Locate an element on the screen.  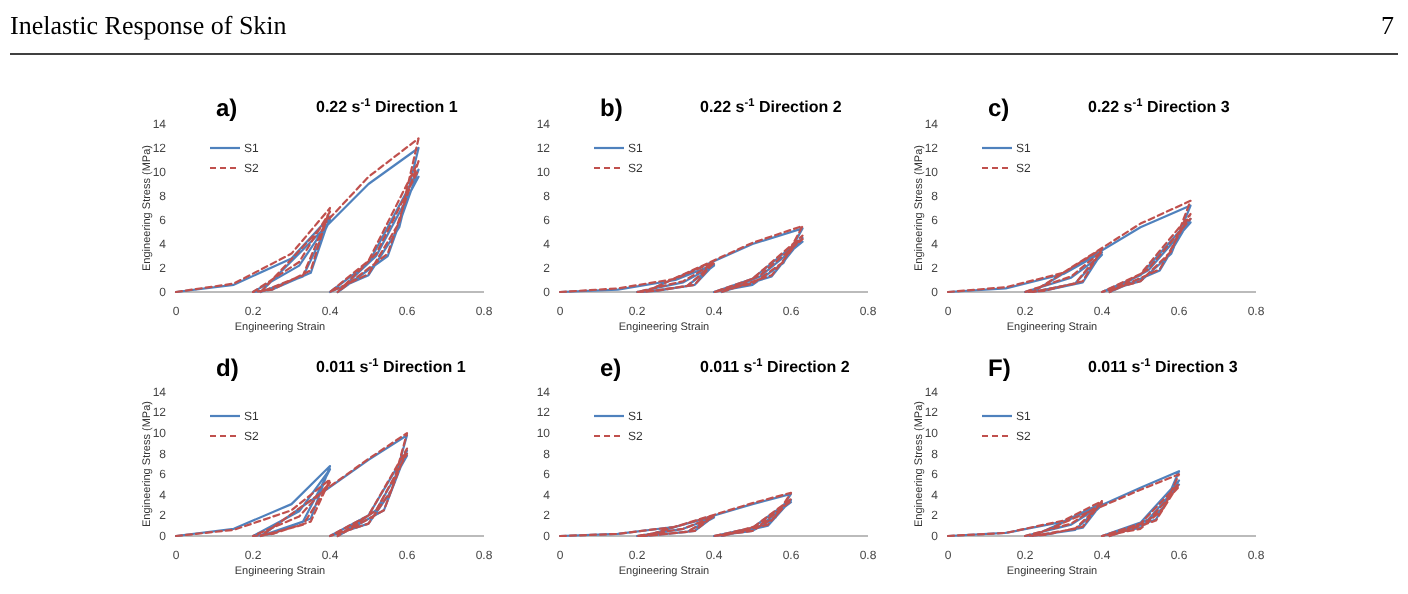
chart-title: 0.22 s$^{-1}$ Direction 1 is located at coordinates (387, 107).